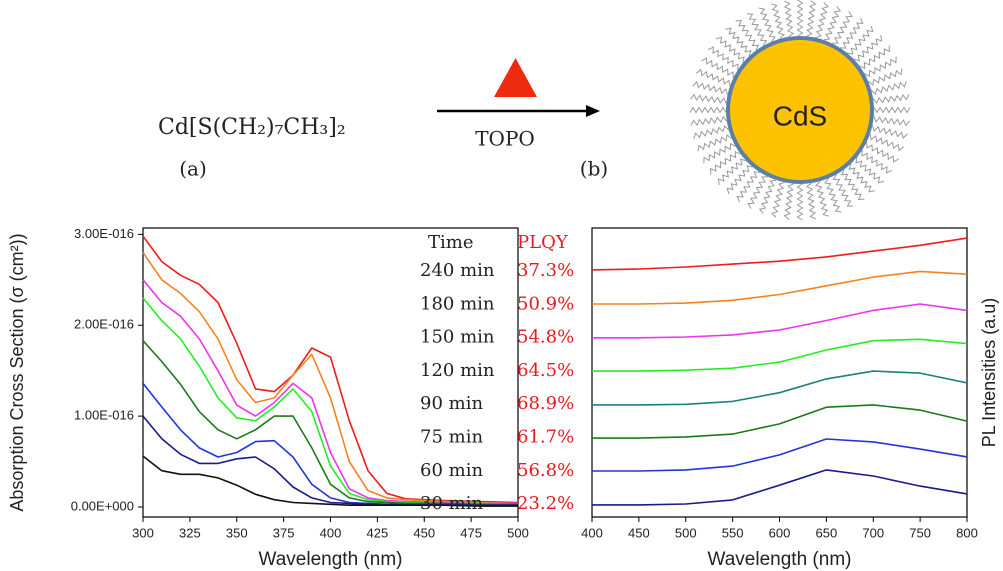 The height and width of the screenshot is (571, 1003). Describe the element at coordinates (800, 115) in the screenshot. I see `particle-label: CdS` at that location.